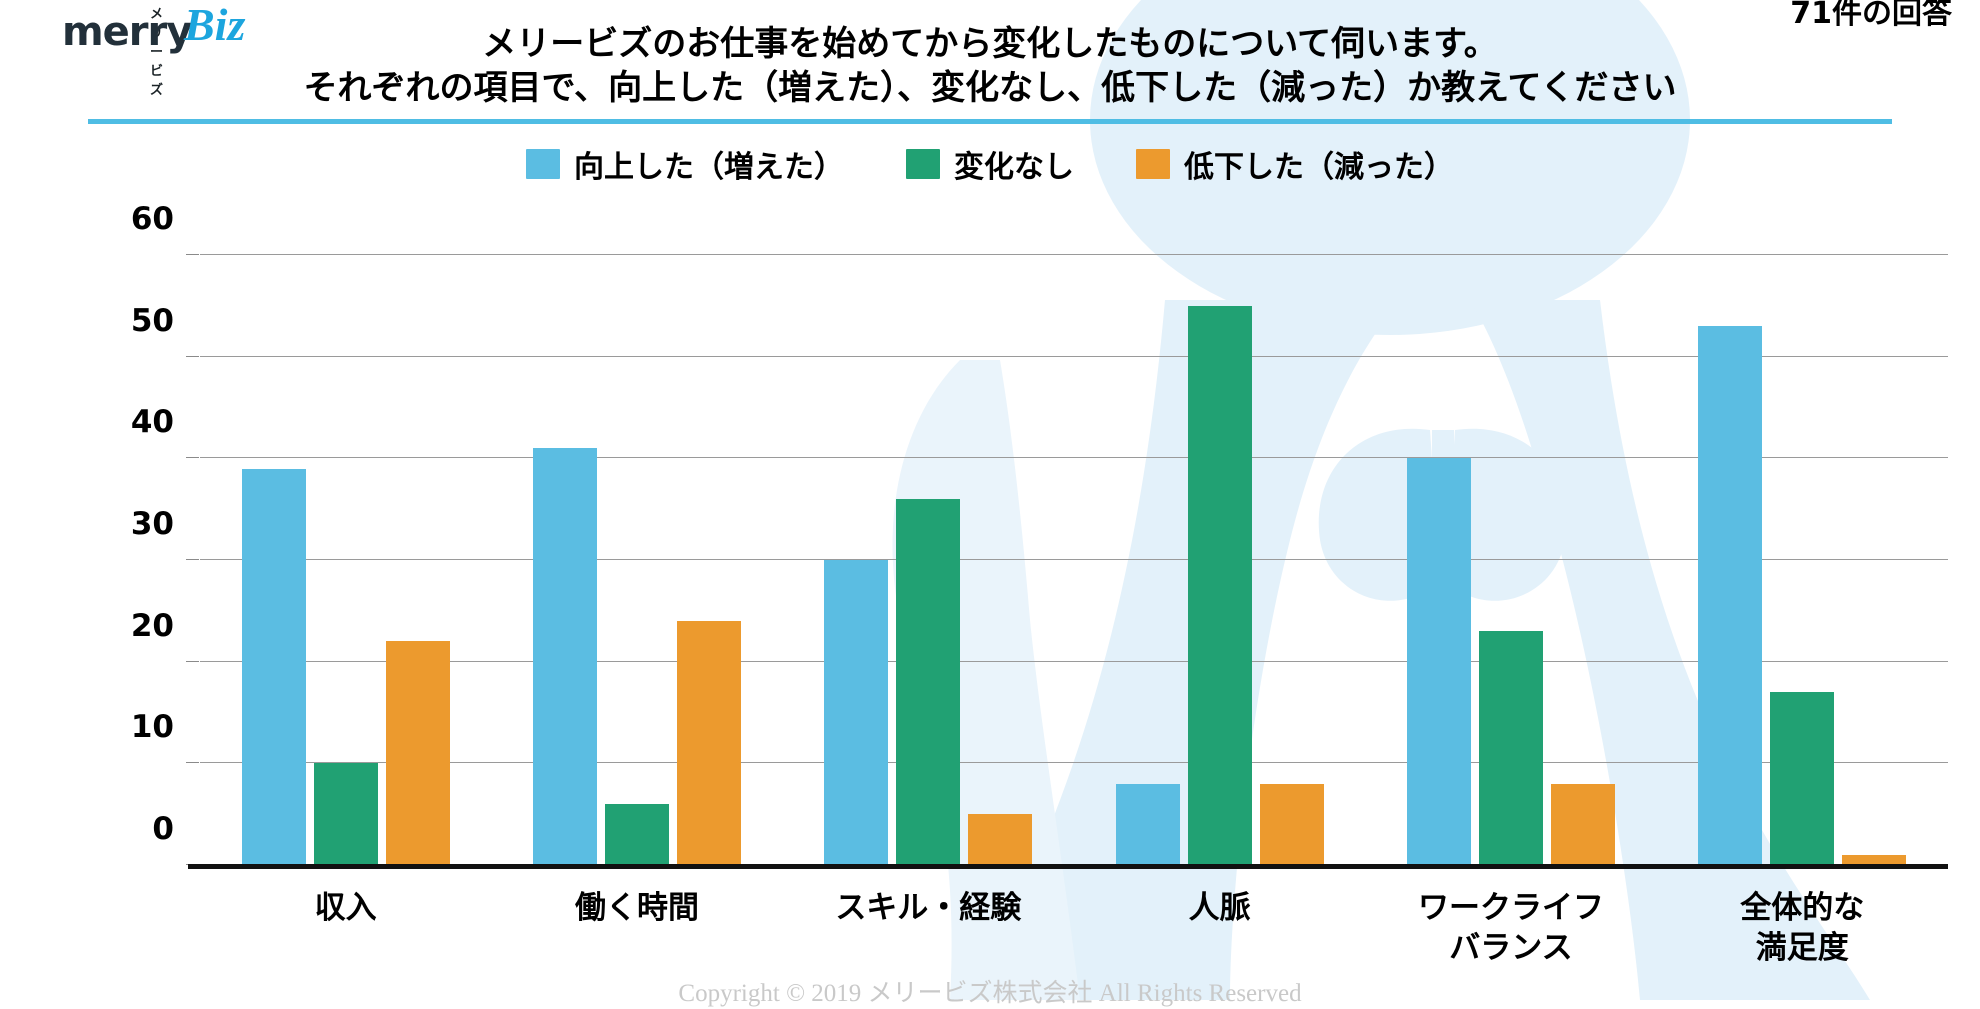  I want to click on bar-group: ワークライフ バランス, so click(1510, 610).